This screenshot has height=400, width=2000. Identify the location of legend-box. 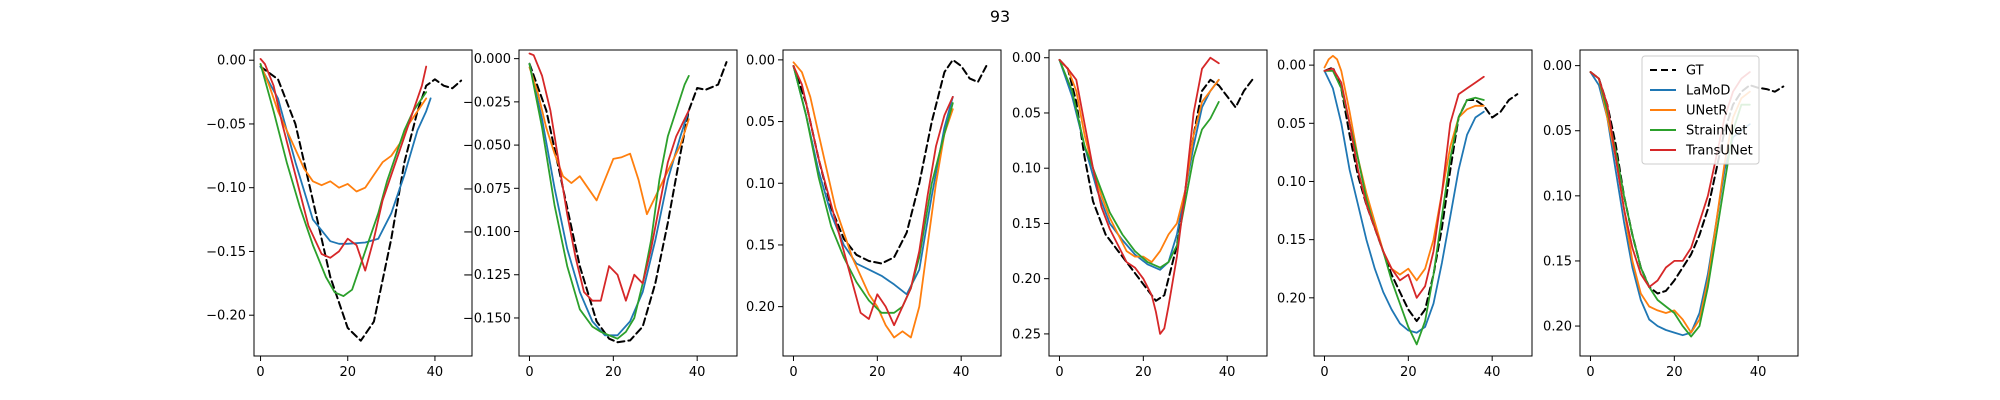
(1700, 110).